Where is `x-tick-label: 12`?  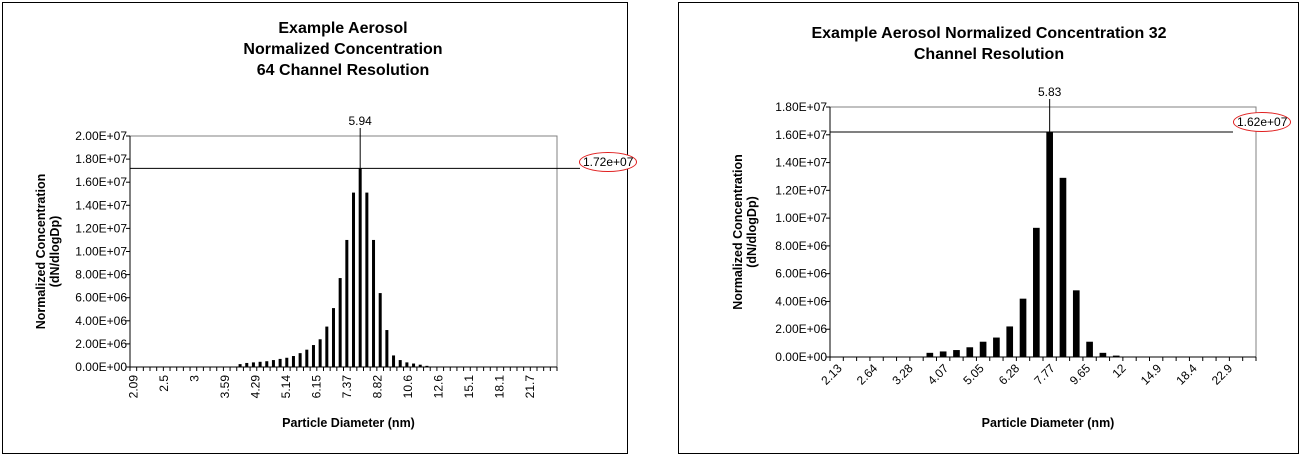
x-tick-label: 12 is located at coordinates (1119, 371).